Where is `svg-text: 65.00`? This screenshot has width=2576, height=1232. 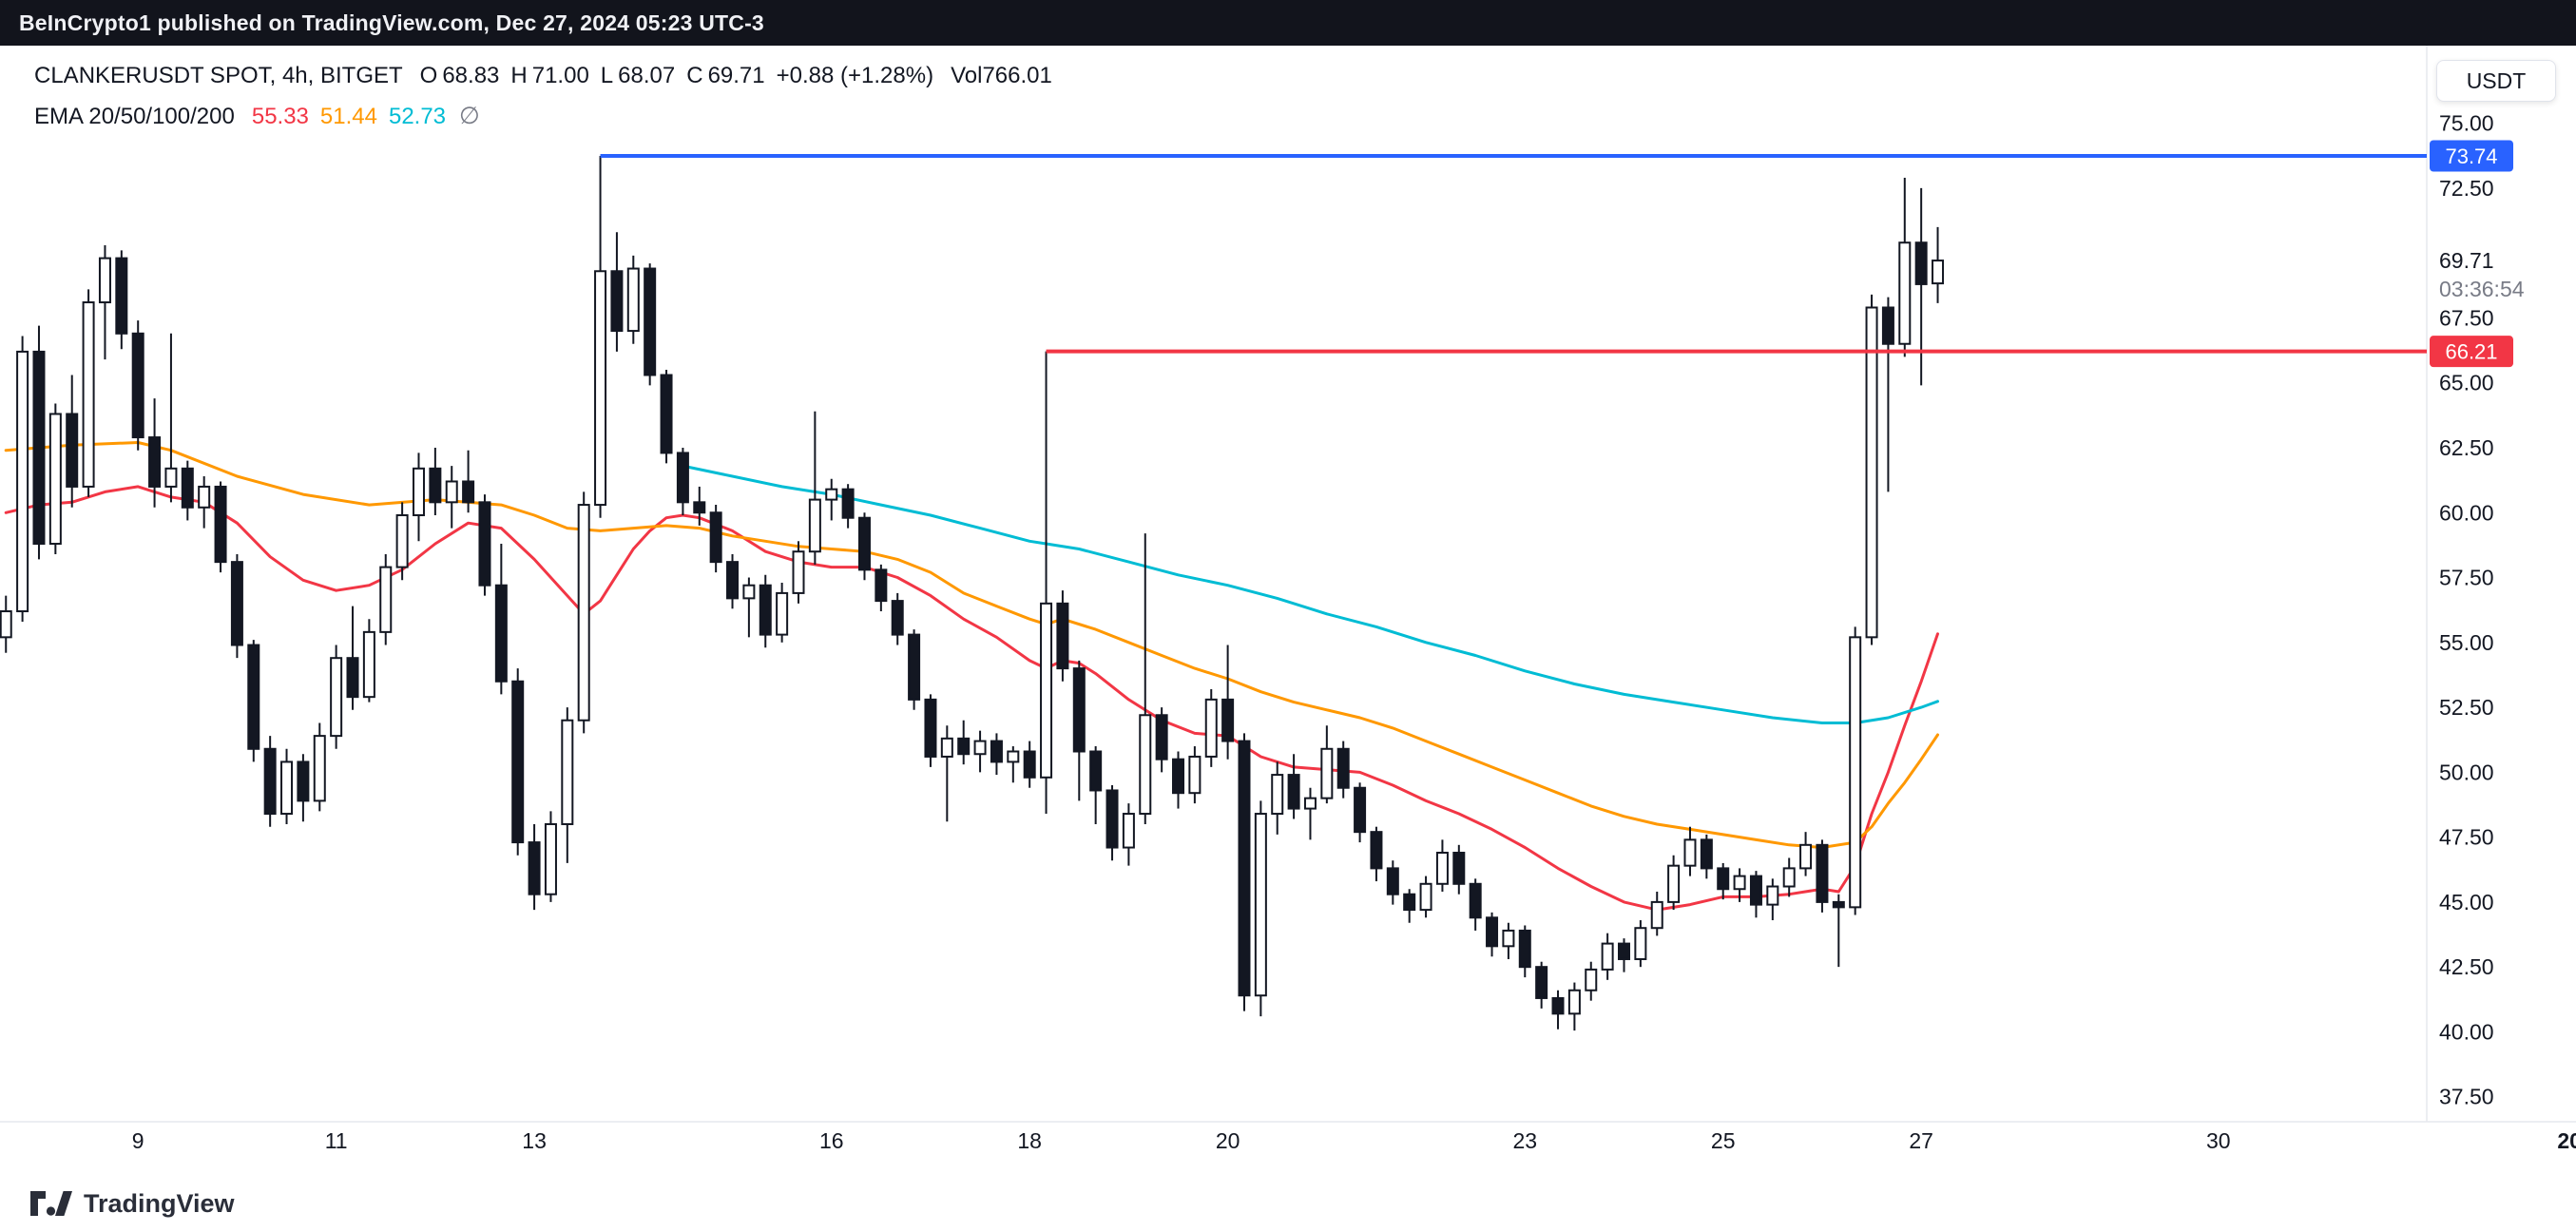
svg-text: 65.00 is located at coordinates (2466, 383).